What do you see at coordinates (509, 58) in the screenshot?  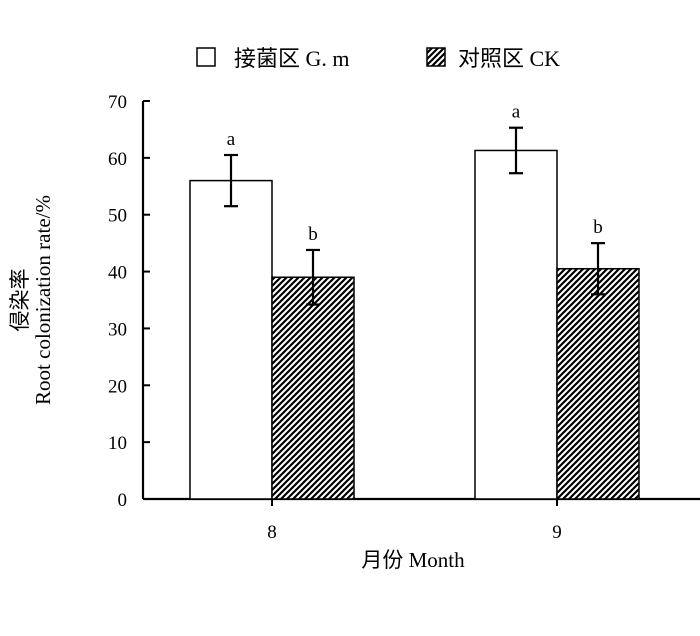 I see `legend-label-1: 对照区 CK` at bounding box center [509, 58].